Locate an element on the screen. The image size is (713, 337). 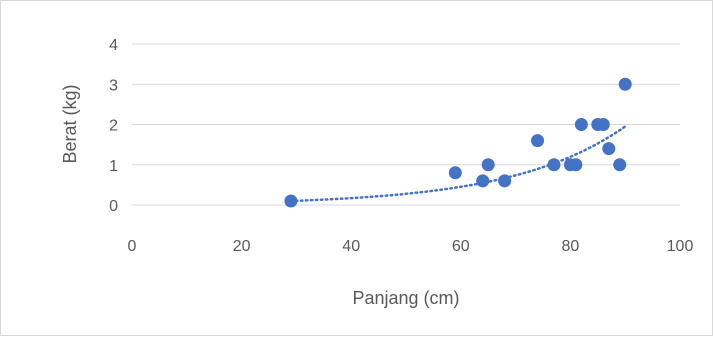
y-tick-label: 3 is located at coordinates (113, 85).